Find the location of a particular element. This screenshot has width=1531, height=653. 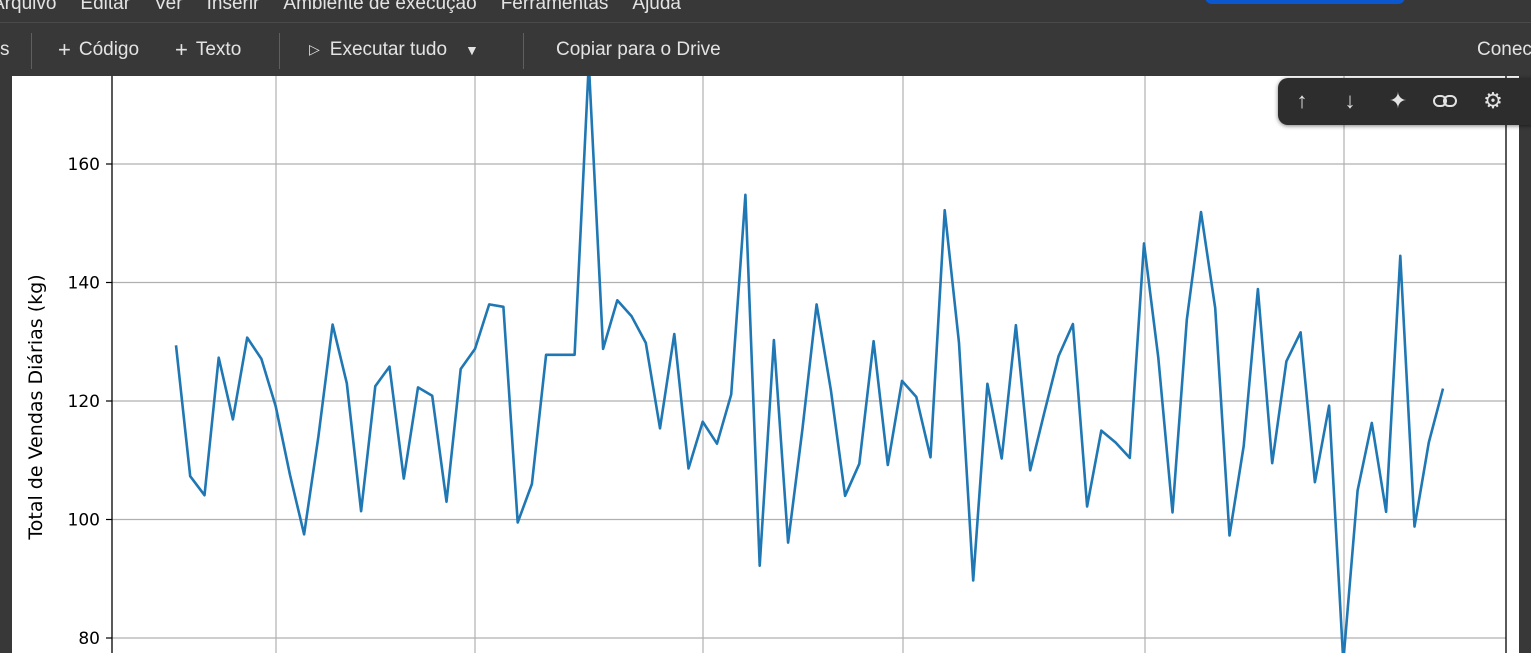

add-code-label: Código is located at coordinates (109, 50).